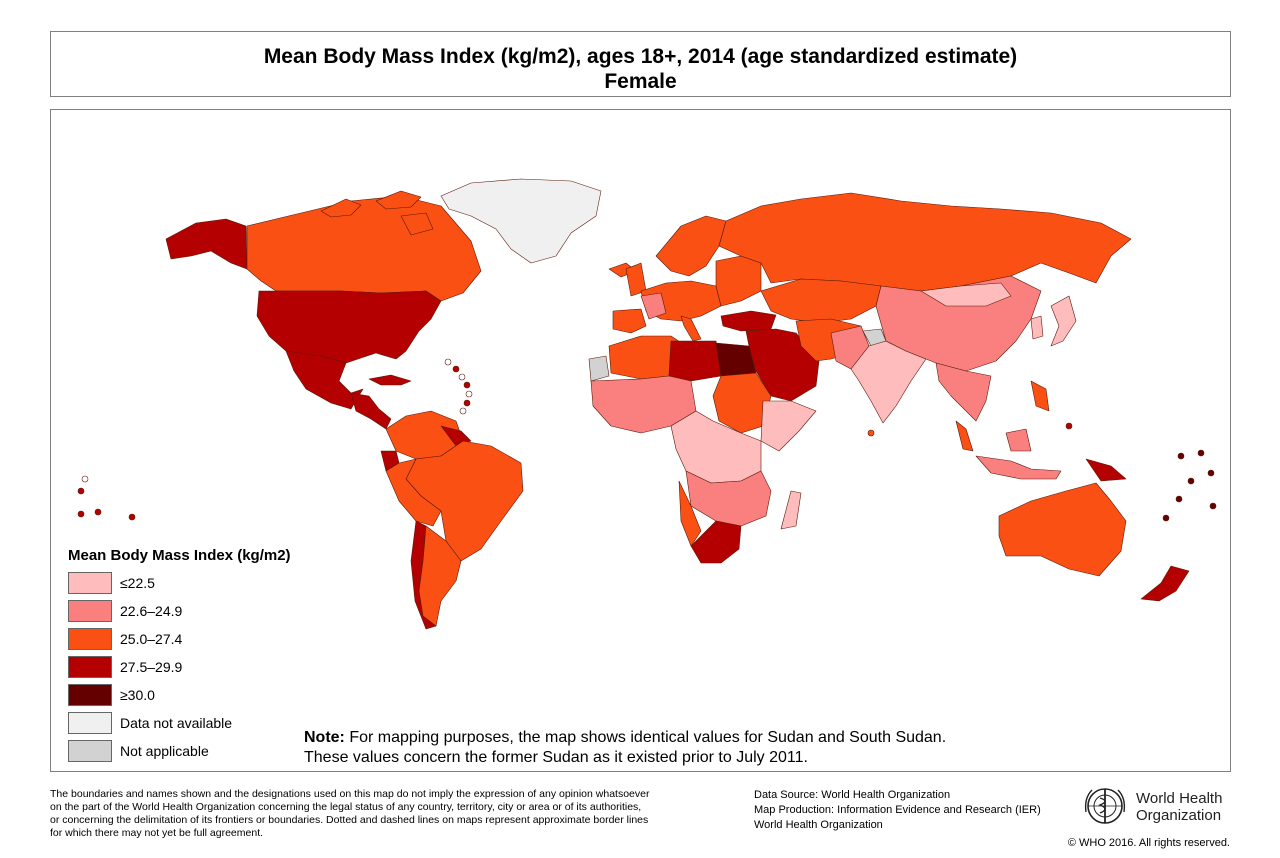  What do you see at coordinates (690, 513) in the screenshot?
I see `angola-namibia` at bounding box center [690, 513].